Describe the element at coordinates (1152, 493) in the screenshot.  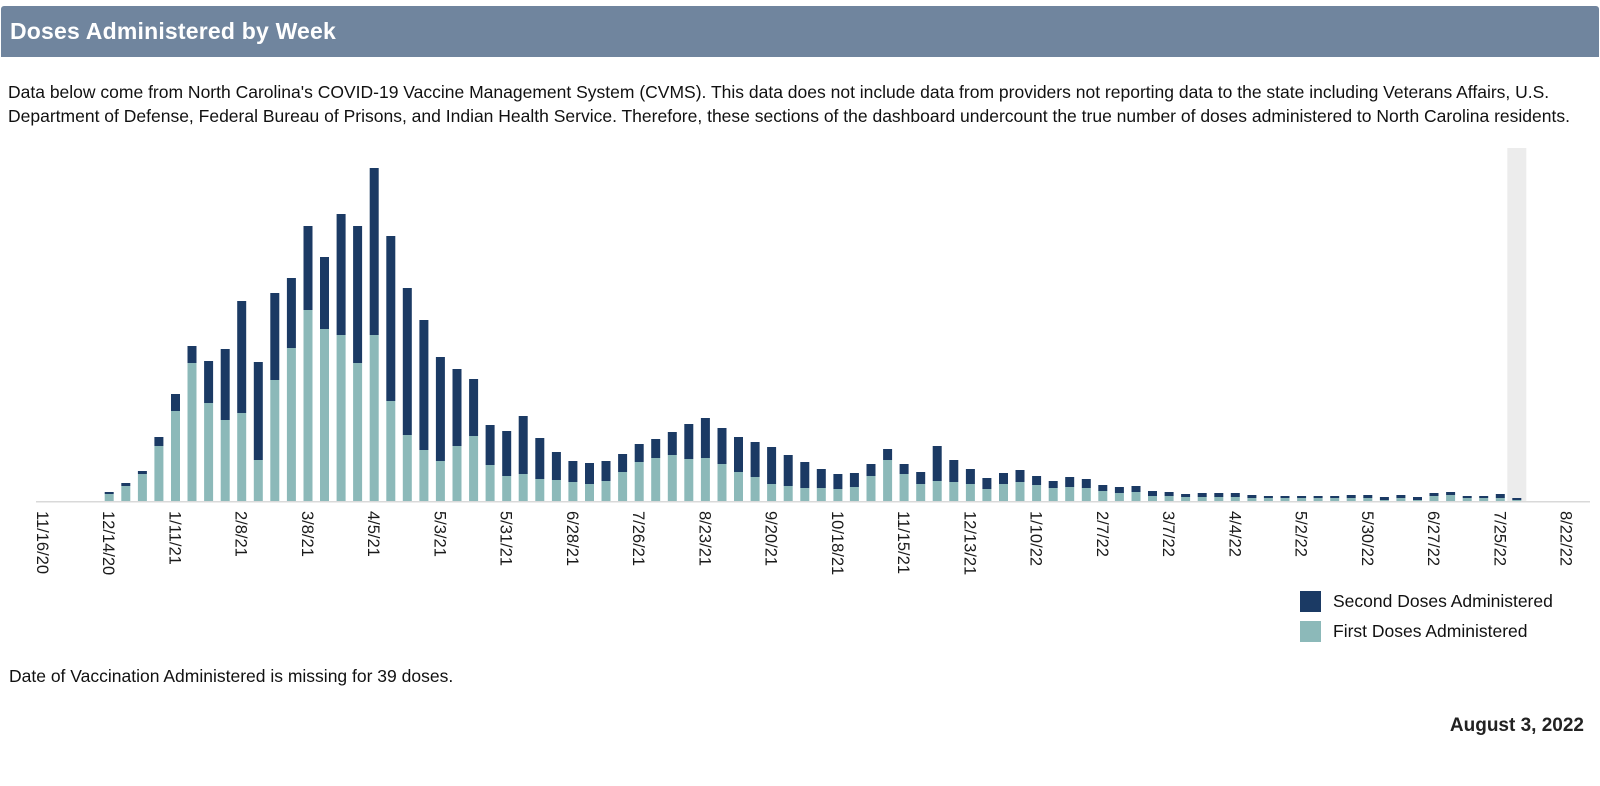
I see `bar-second-doses-2/28/22` at that location.